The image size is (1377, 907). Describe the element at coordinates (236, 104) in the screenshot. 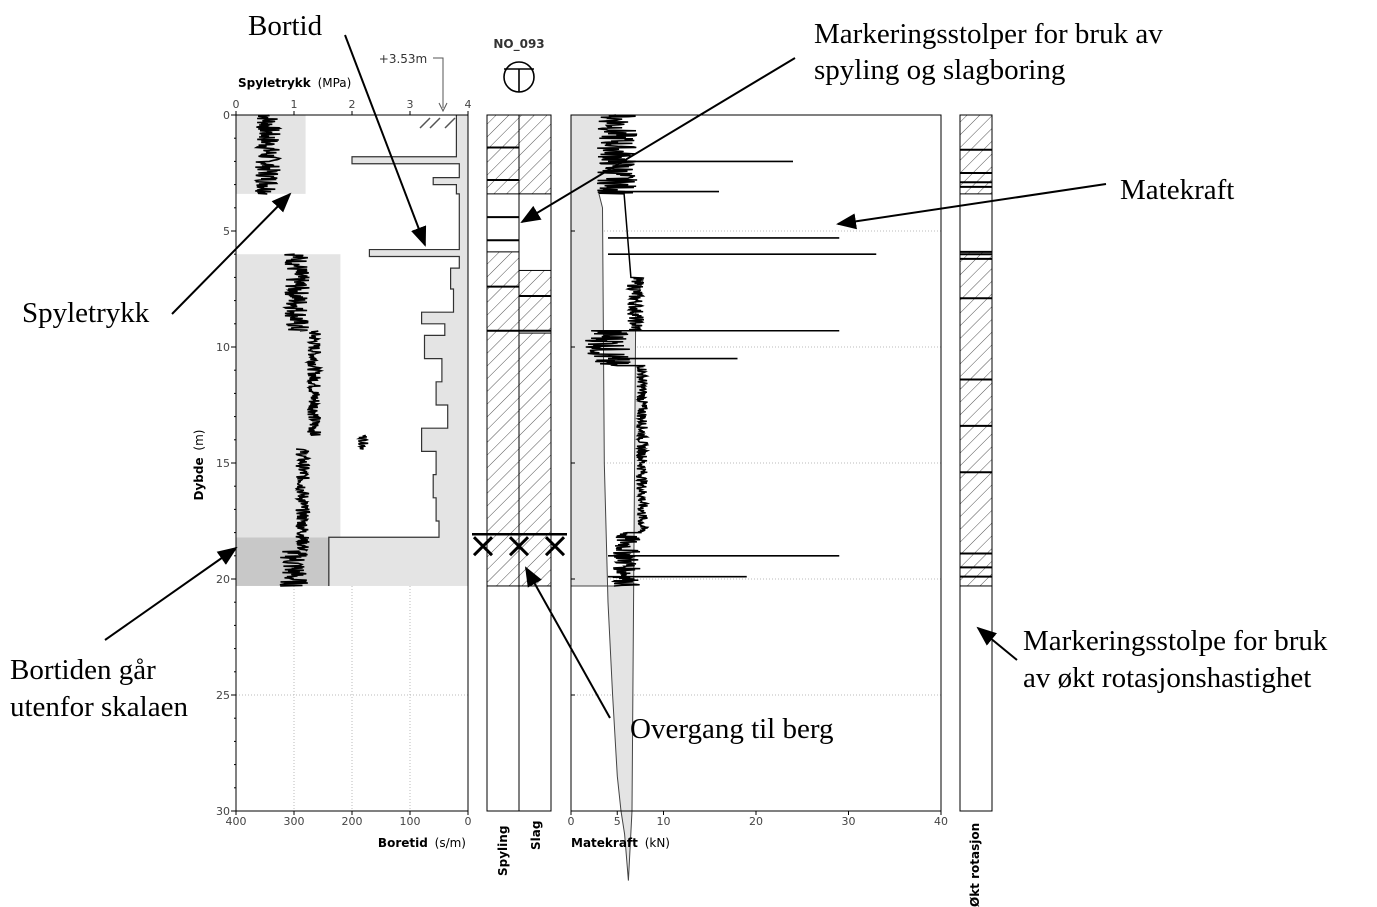

I see `spyletrykk-tick-label: 0` at that location.